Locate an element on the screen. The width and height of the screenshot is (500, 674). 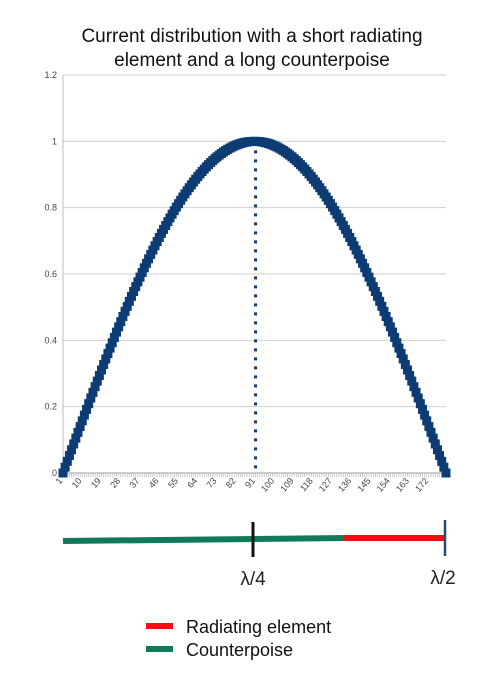
x-tick-label: 154 is located at coordinates (383, 485).